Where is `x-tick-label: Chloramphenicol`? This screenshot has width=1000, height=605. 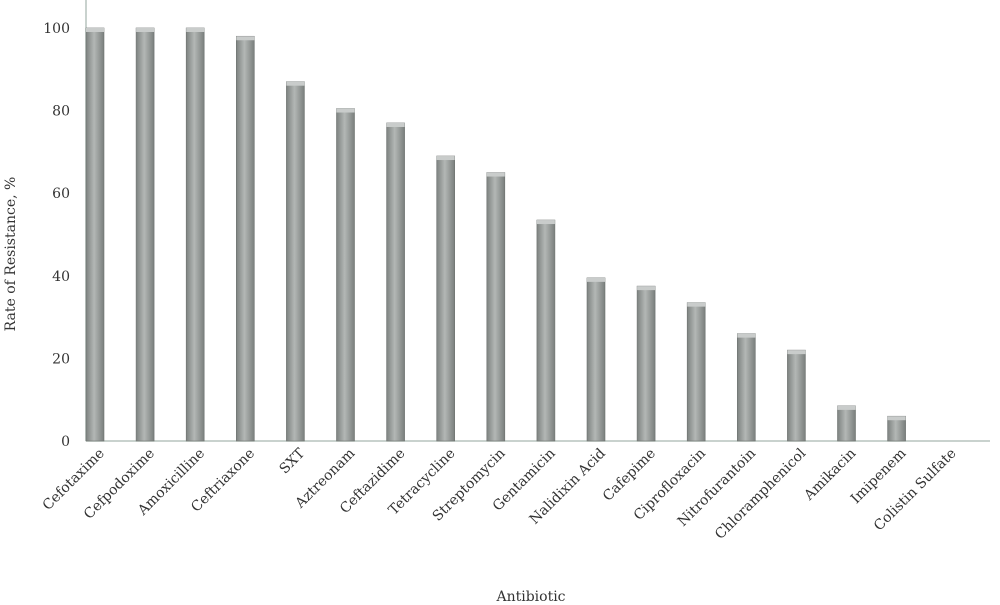 x-tick-label: Chloramphenicol is located at coordinates (761, 494).